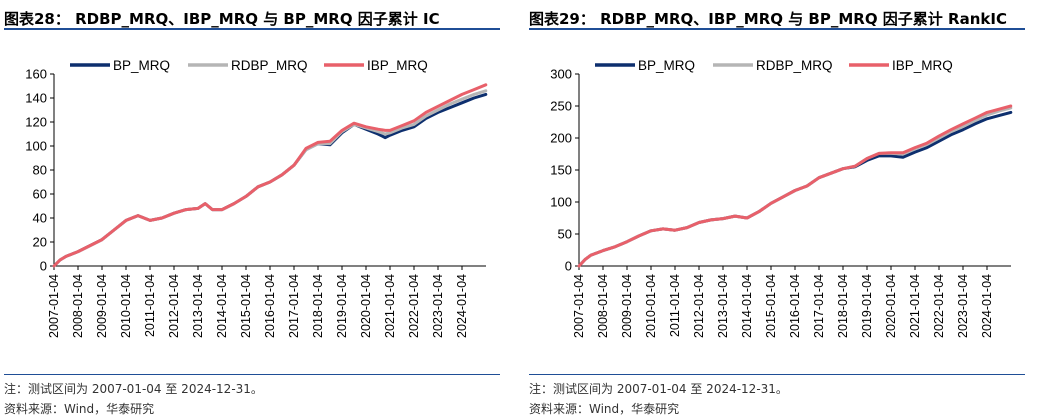  What do you see at coordinates (36, 74) in the screenshot?
I see `y-tick-label: 160` at bounding box center [36, 74].